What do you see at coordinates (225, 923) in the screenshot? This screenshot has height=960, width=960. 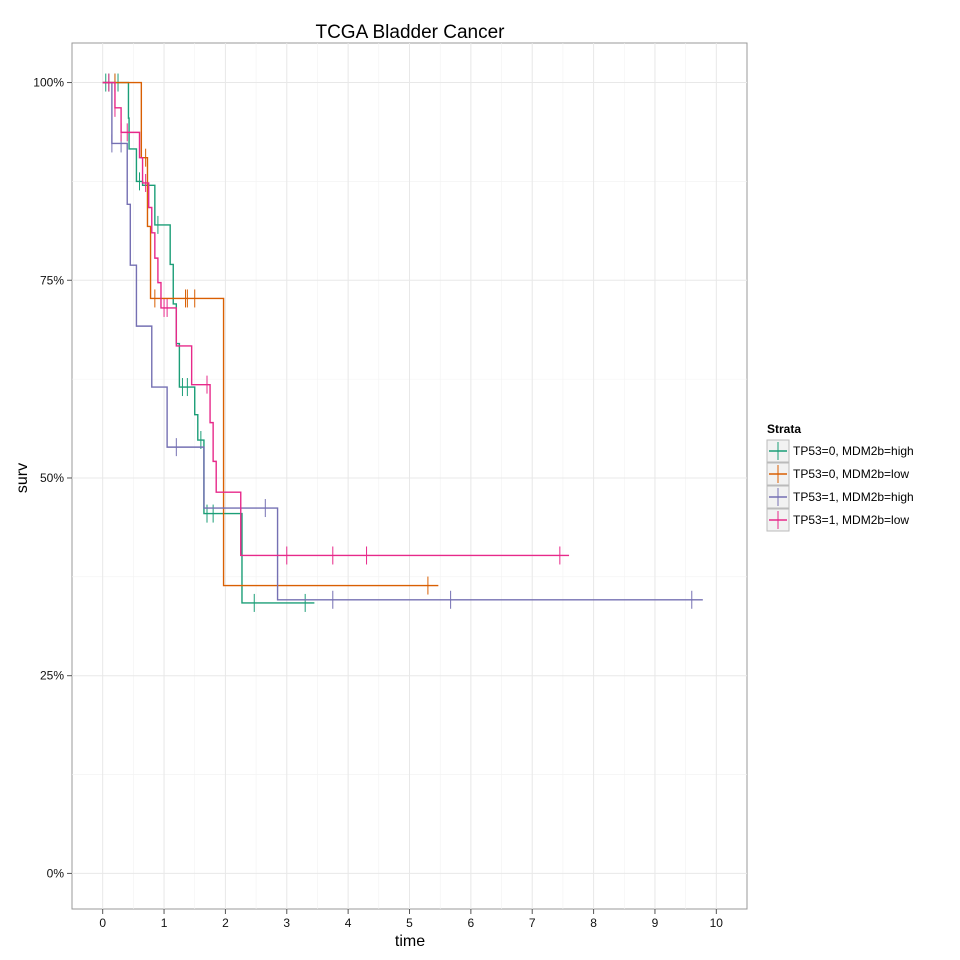 I see `x-tick-label: 2` at bounding box center [225, 923].